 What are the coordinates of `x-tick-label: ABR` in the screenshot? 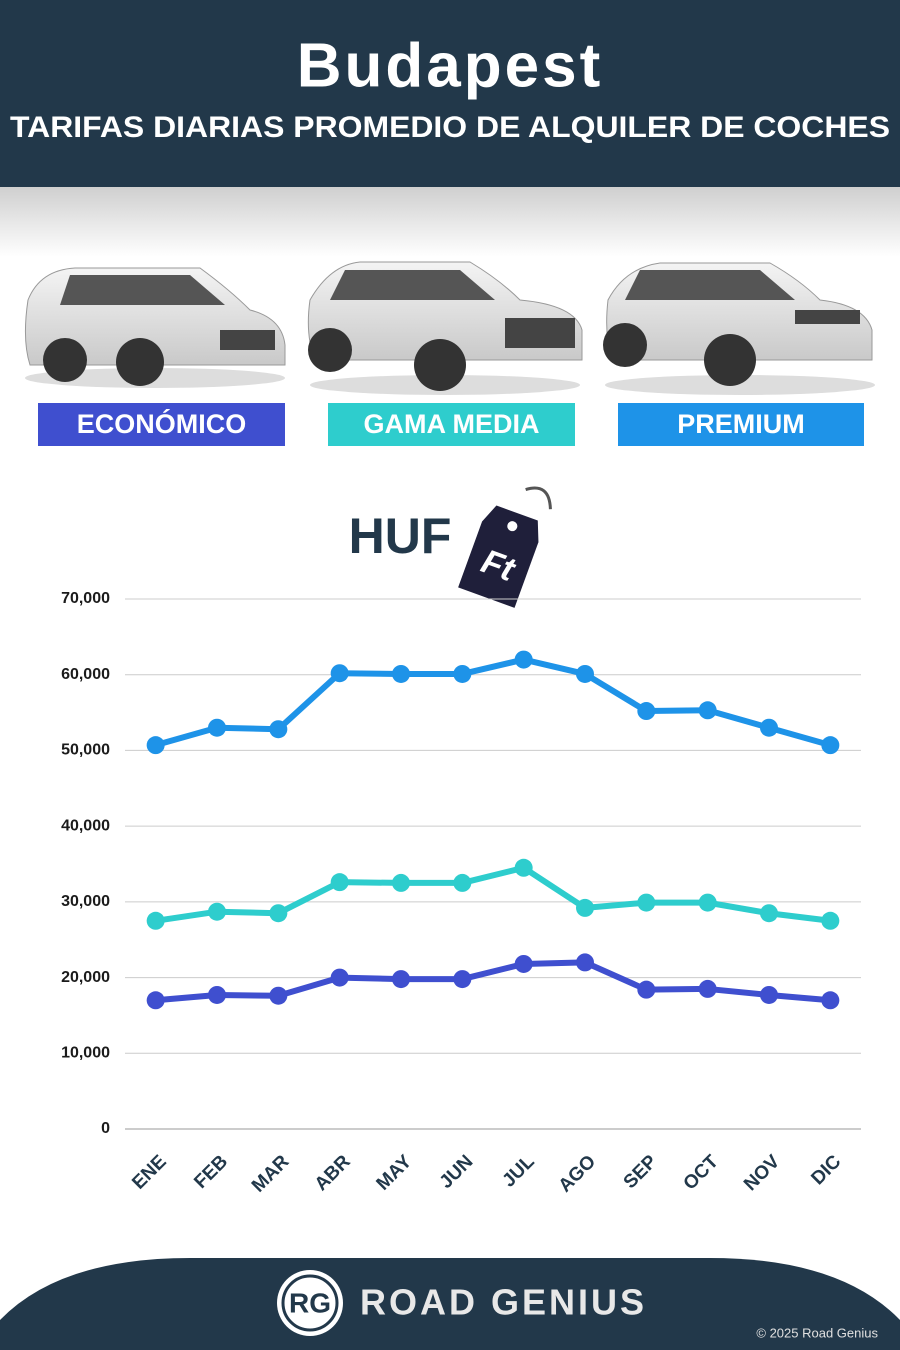 It's located at (333, 1173).